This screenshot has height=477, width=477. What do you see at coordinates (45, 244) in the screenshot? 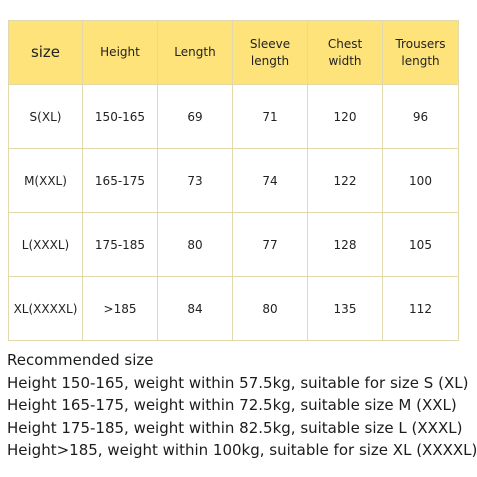
I see `cell-size: L(XXXL)` at bounding box center [45, 244].